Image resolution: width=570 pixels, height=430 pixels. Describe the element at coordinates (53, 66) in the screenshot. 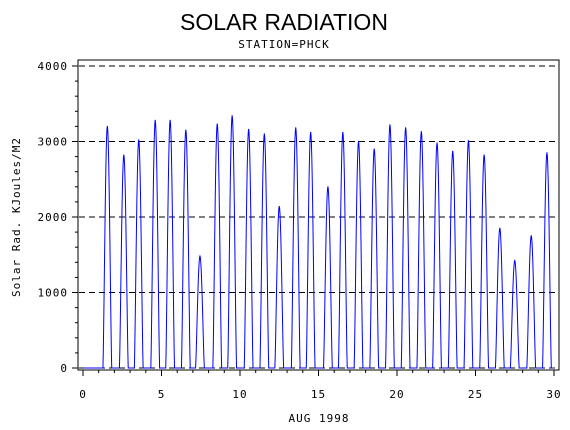

I see `y-tick-label: 4000` at that location.